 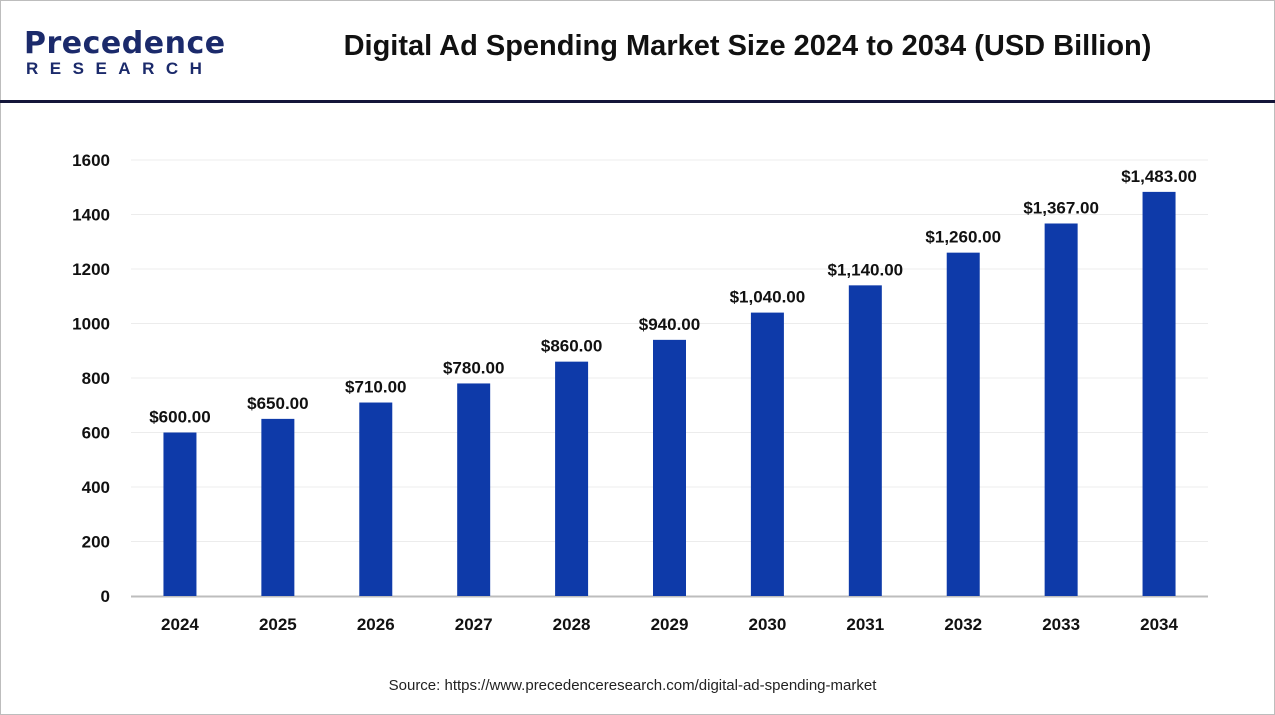 I want to click on y-tick-label: 200, so click(x=96, y=542).